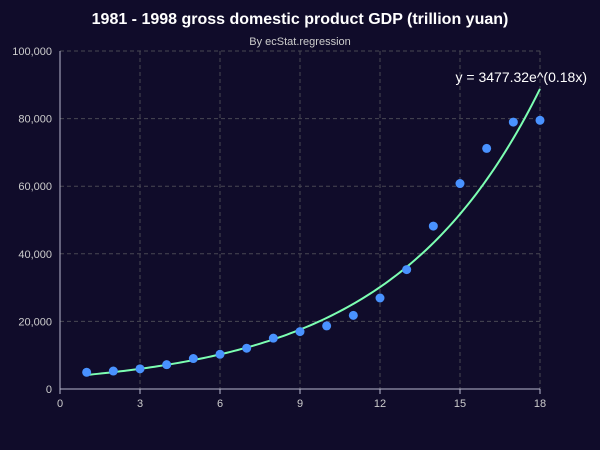  I want to click on chart-subtitle: By ecStat.regression, so click(300, 42).